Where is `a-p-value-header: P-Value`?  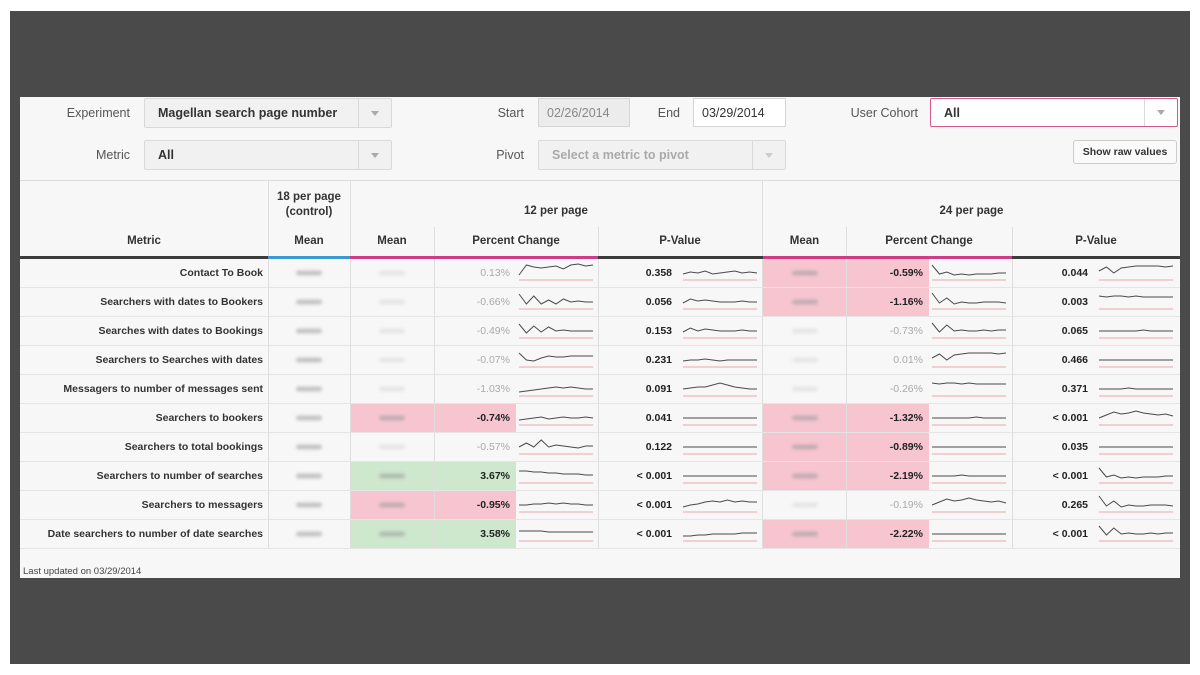 a-p-value-header: P-Value is located at coordinates (680, 241).